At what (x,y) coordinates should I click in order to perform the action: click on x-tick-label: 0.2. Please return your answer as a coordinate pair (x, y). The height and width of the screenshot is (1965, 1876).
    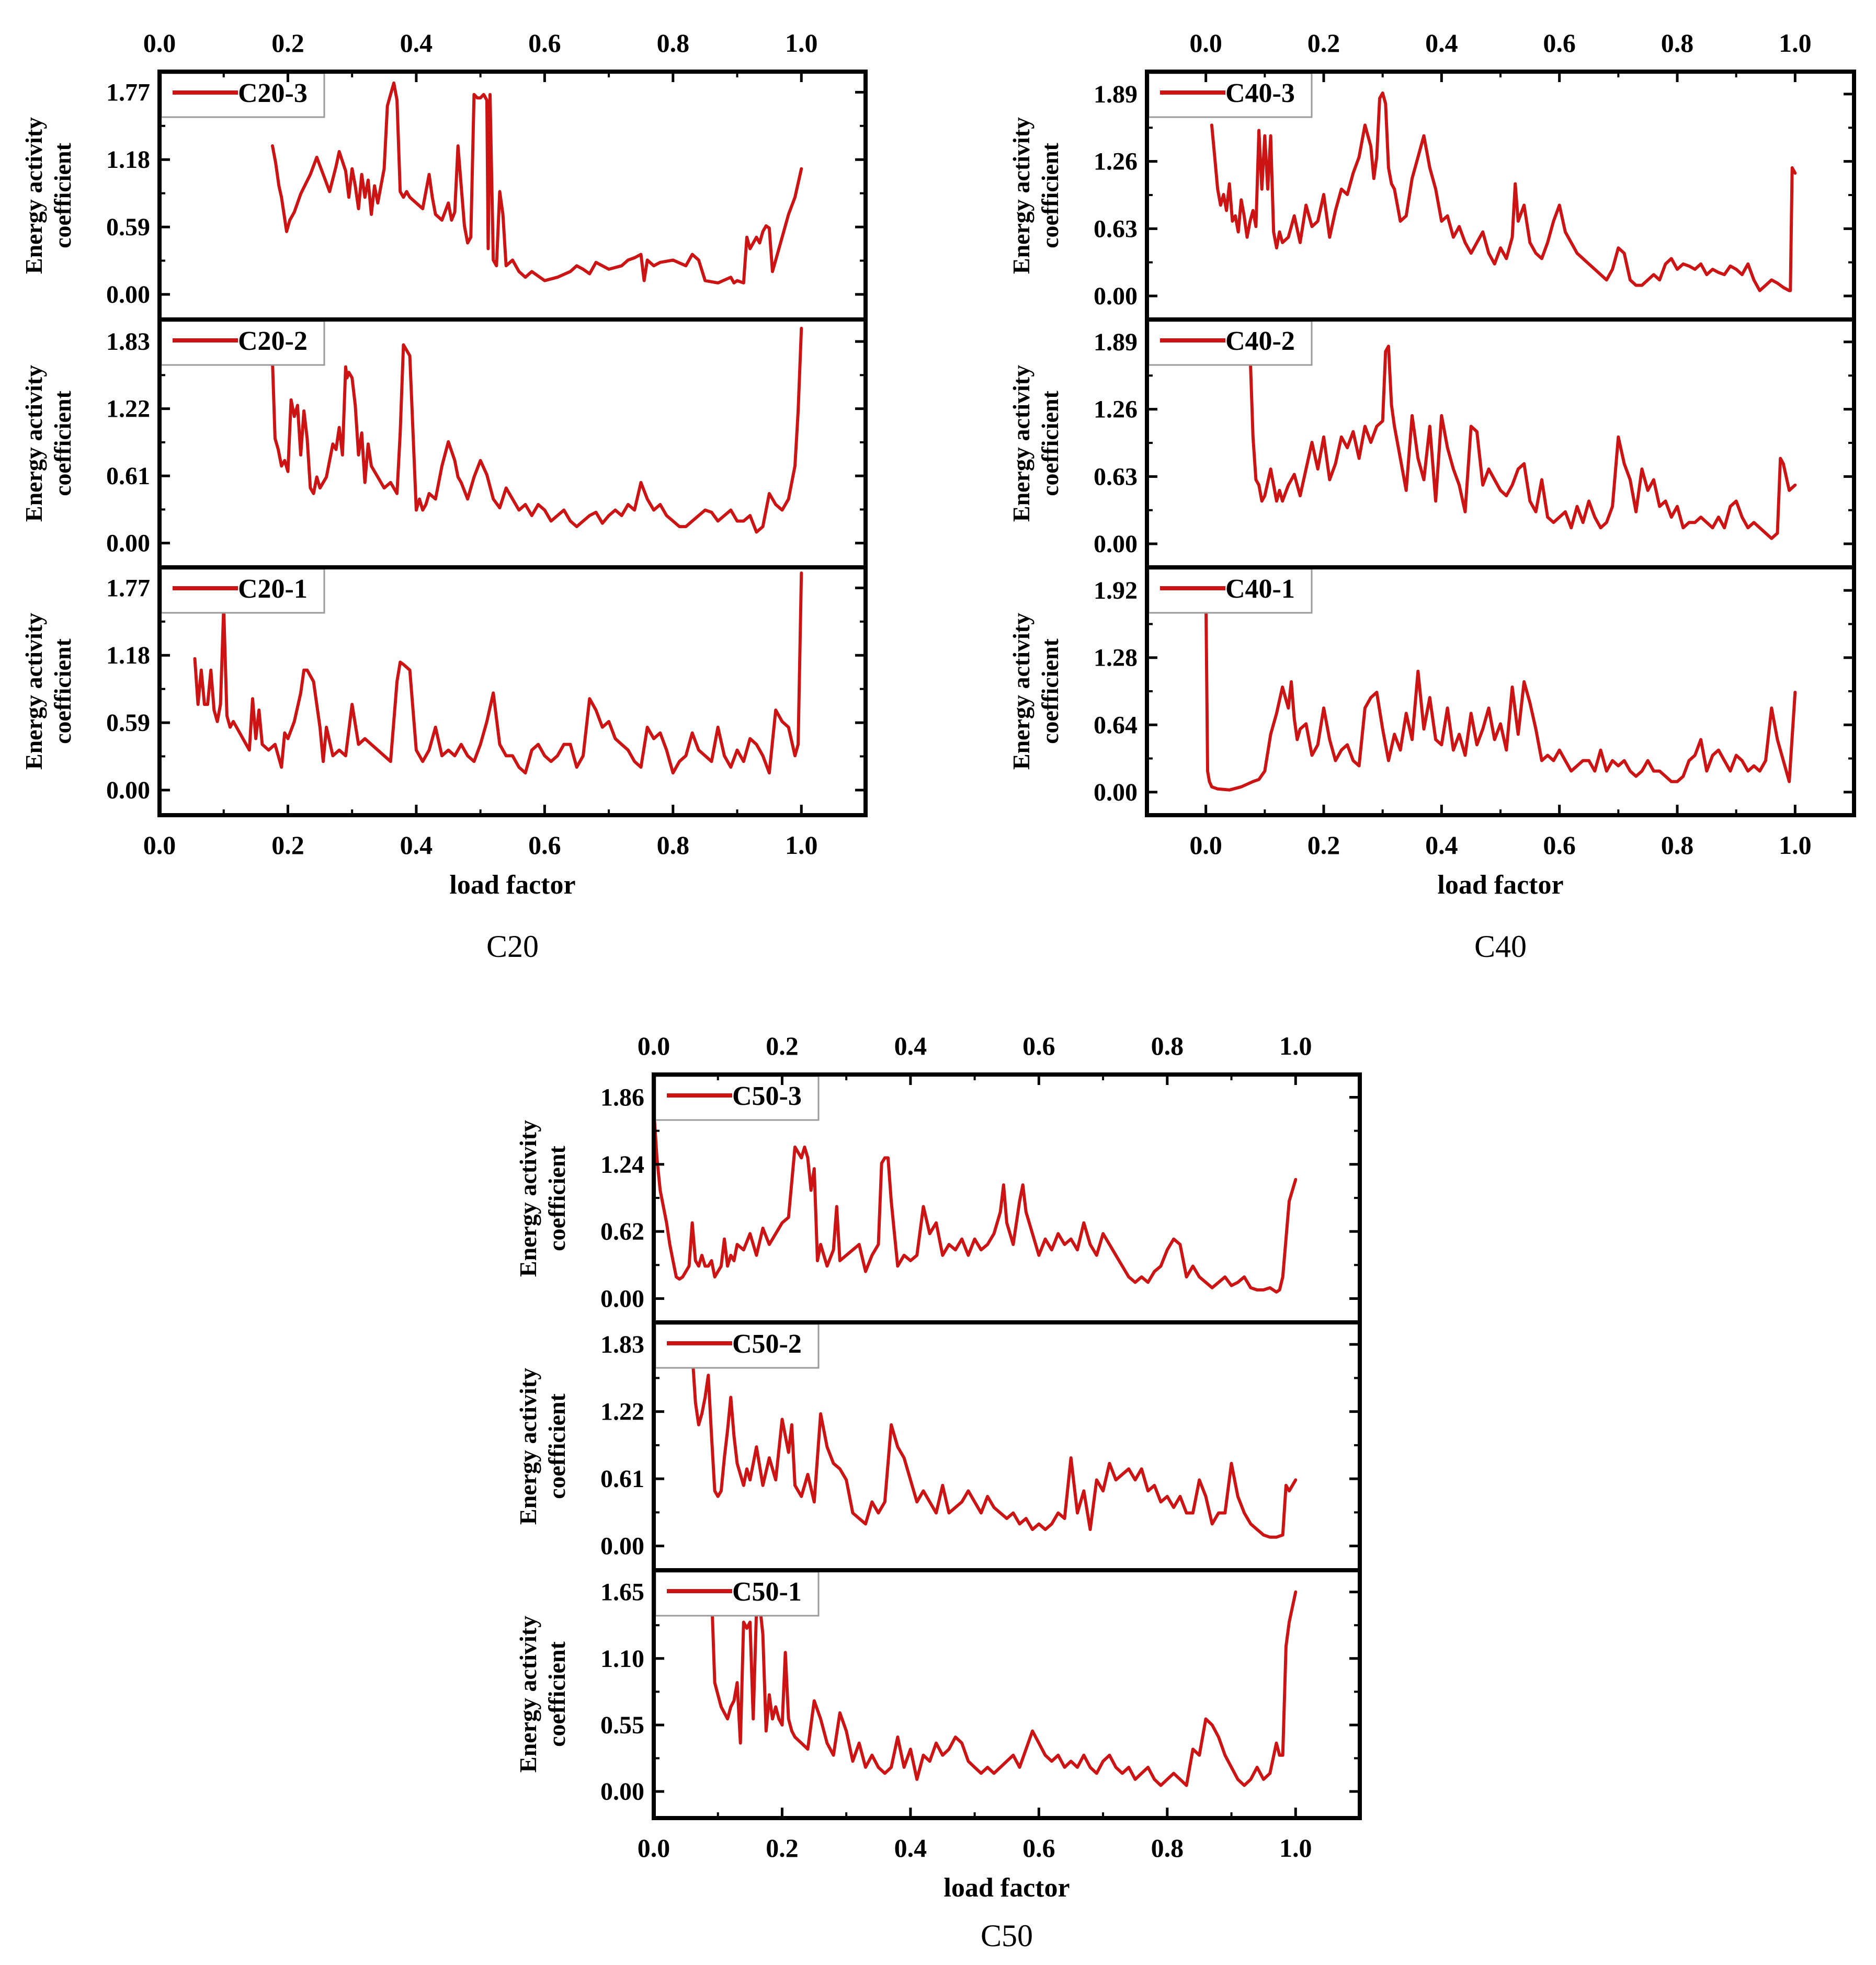
    Looking at the image, I should click on (783, 1848).